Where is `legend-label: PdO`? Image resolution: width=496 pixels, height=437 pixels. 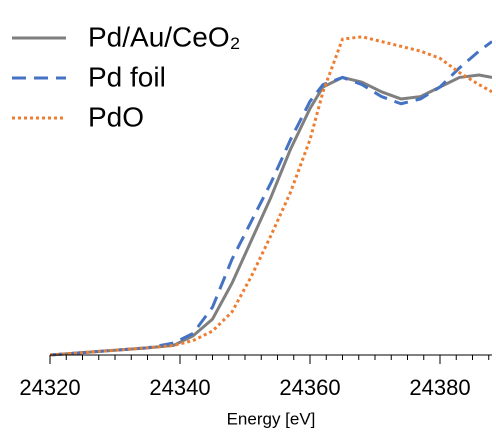 legend-label: PdO is located at coordinates (116, 116).